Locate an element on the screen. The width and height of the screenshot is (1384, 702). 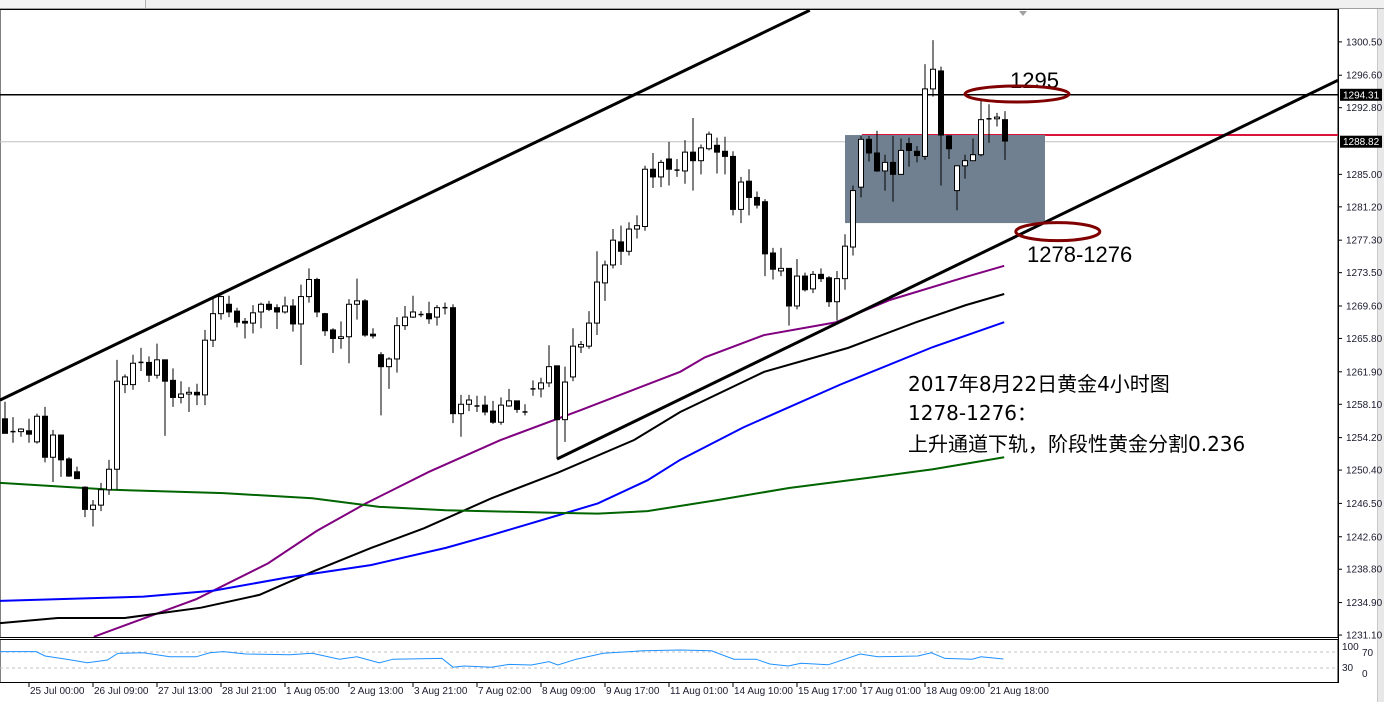
price-tick-label: 1300.50 is located at coordinates (1364, 42).